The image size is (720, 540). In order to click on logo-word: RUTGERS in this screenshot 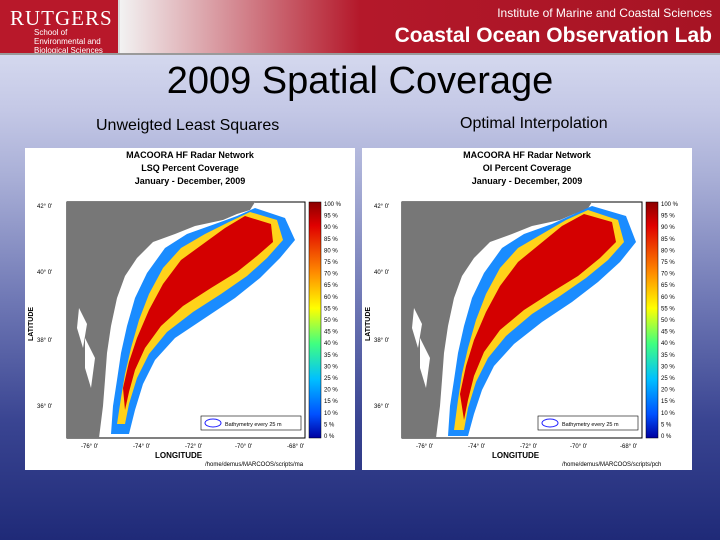, I will do `click(61, 18)`.